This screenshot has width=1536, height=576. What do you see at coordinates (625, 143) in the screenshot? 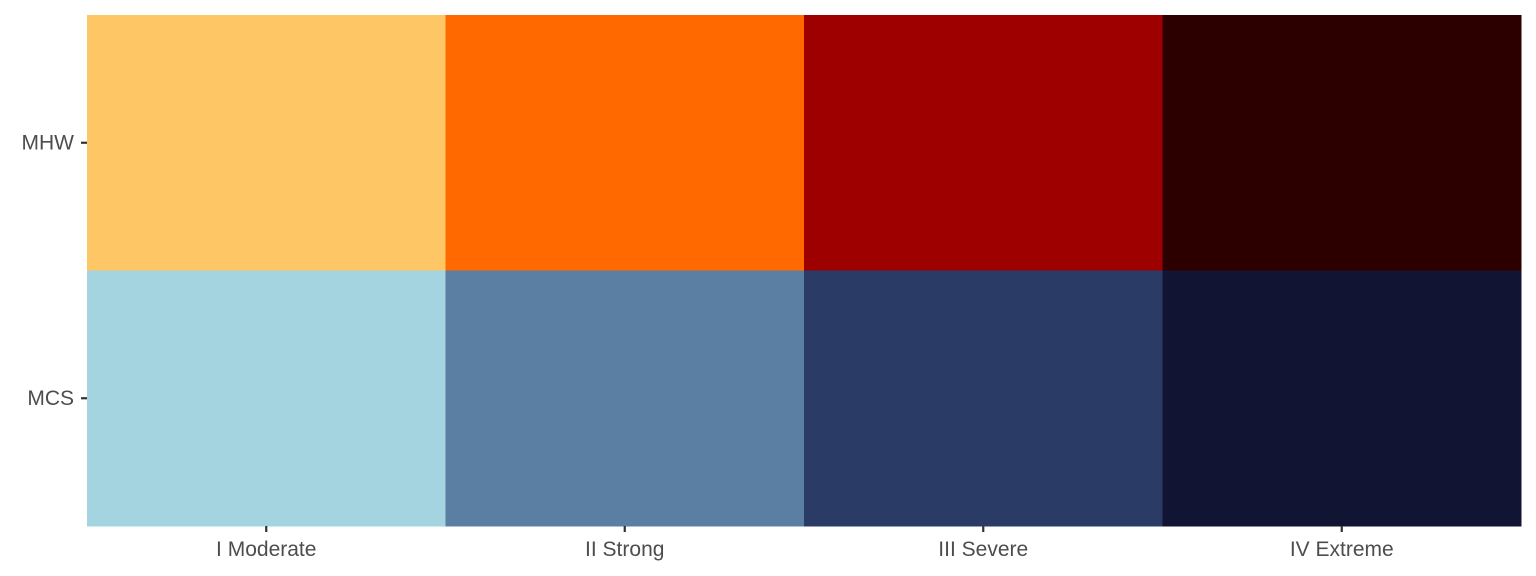
I see `heatmap-cell-mhw-ii-strong` at bounding box center [625, 143].